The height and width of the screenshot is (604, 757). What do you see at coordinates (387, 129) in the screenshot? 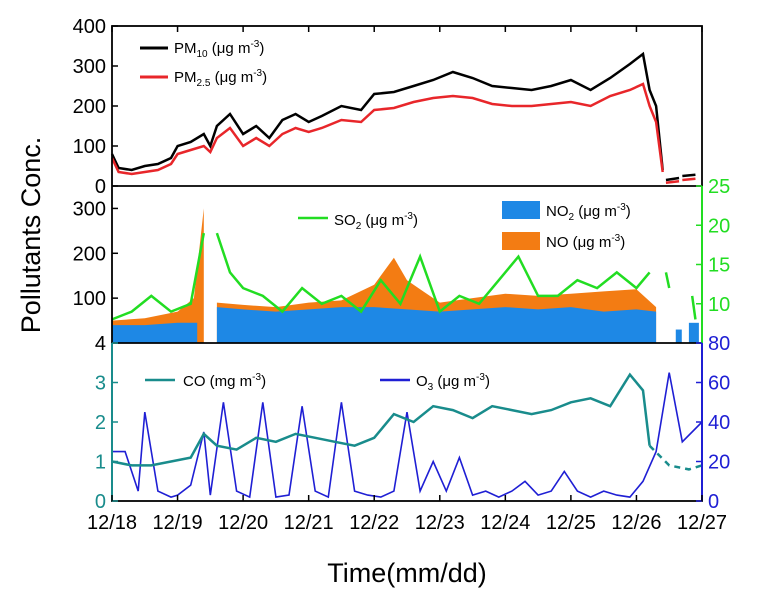
I see `series-pm25-line` at bounding box center [387, 129].